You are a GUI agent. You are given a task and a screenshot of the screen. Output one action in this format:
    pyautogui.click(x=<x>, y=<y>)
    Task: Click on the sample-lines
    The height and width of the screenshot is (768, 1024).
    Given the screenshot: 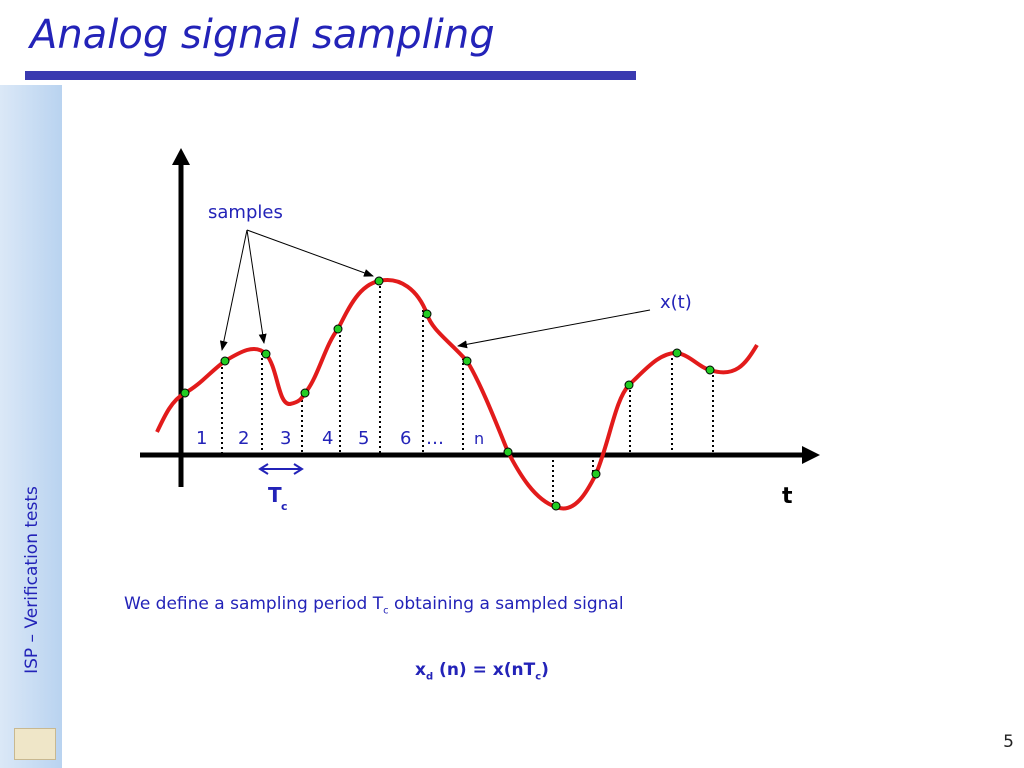 What is the action you would take?
    pyautogui.click(x=467, y=393)
    